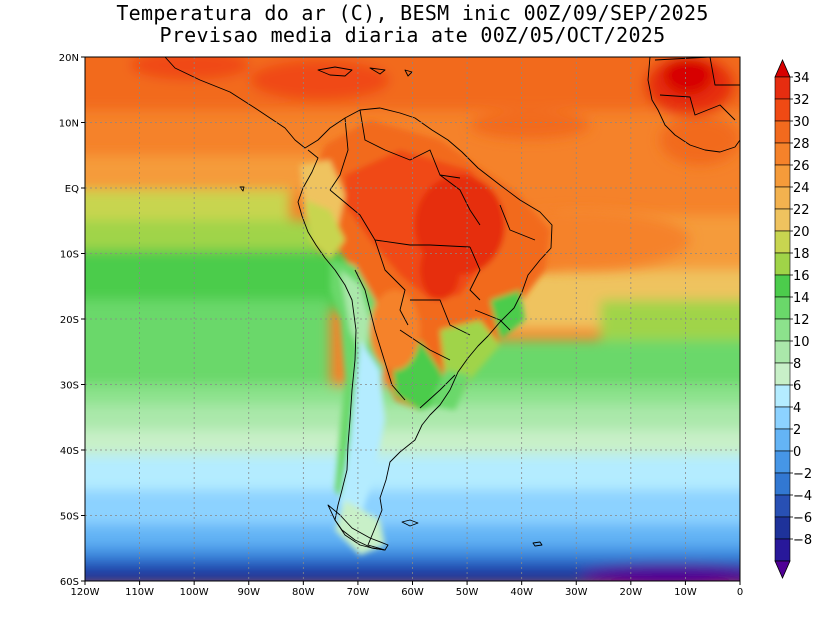 This screenshot has width=825, height=637. Describe the element at coordinates (139, 592) in the screenshot. I see `lon-tick-label: 110W` at that location.